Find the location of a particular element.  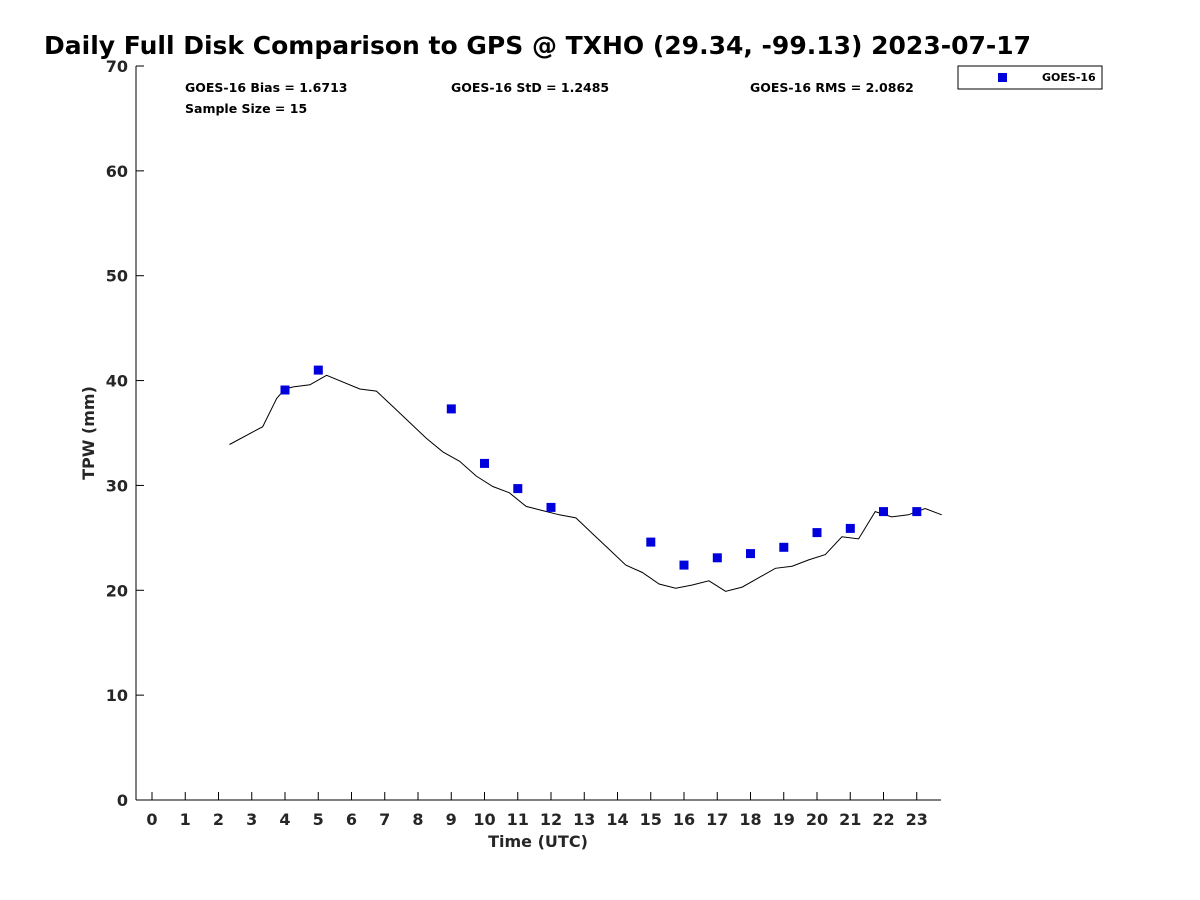

x-tick-label: 6 is located at coordinates (351, 819).